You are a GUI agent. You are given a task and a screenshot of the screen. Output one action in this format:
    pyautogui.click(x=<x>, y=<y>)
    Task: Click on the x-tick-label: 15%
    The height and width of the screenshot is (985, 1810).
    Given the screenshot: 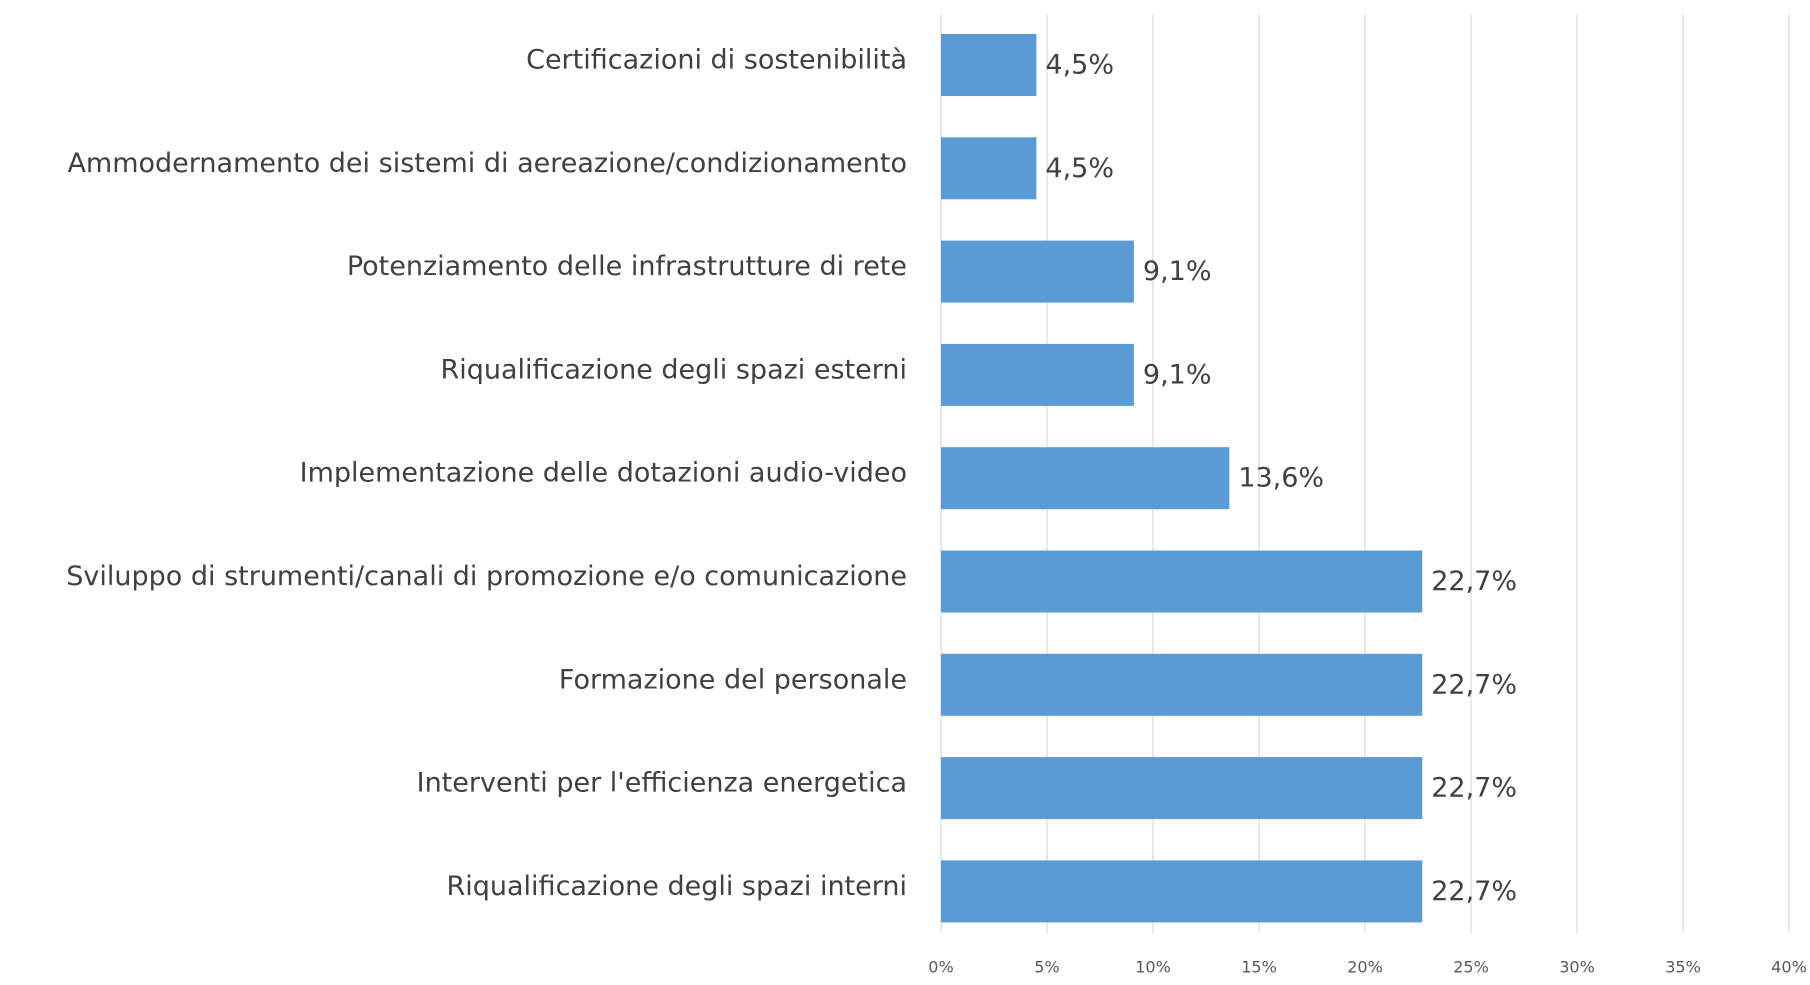 What is the action you would take?
    pyautogui.click(x=1259, y=967)
    